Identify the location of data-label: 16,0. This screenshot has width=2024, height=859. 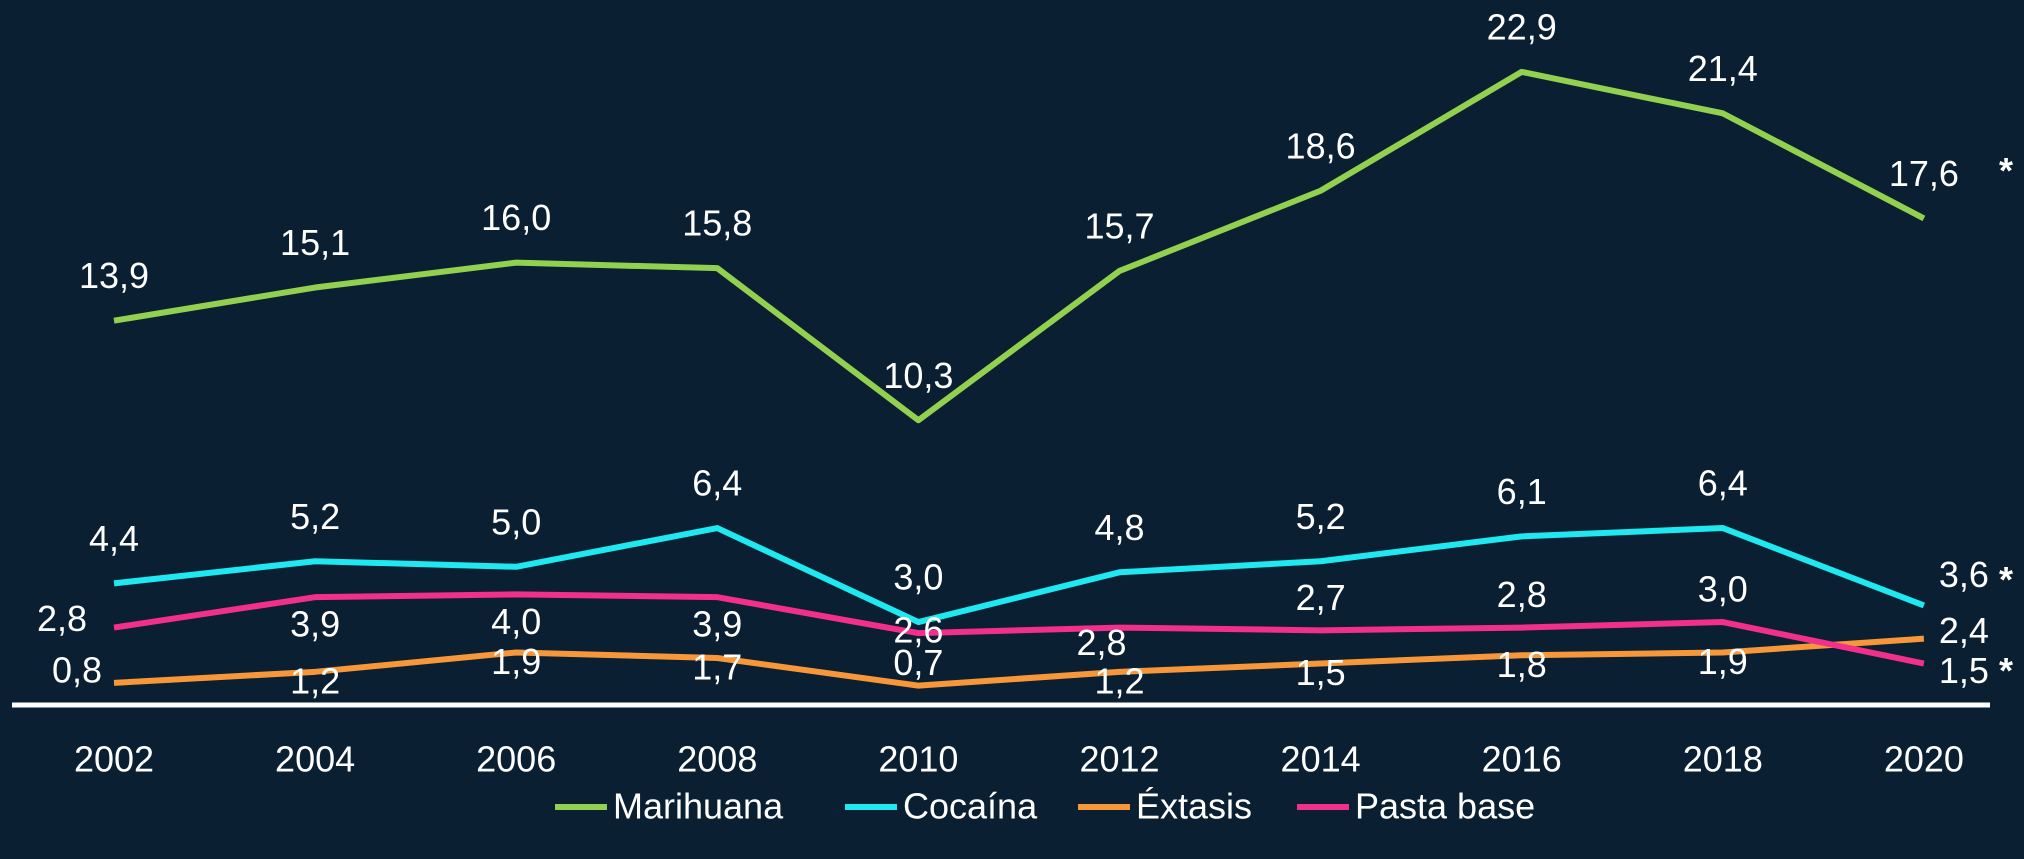
(516, 217).